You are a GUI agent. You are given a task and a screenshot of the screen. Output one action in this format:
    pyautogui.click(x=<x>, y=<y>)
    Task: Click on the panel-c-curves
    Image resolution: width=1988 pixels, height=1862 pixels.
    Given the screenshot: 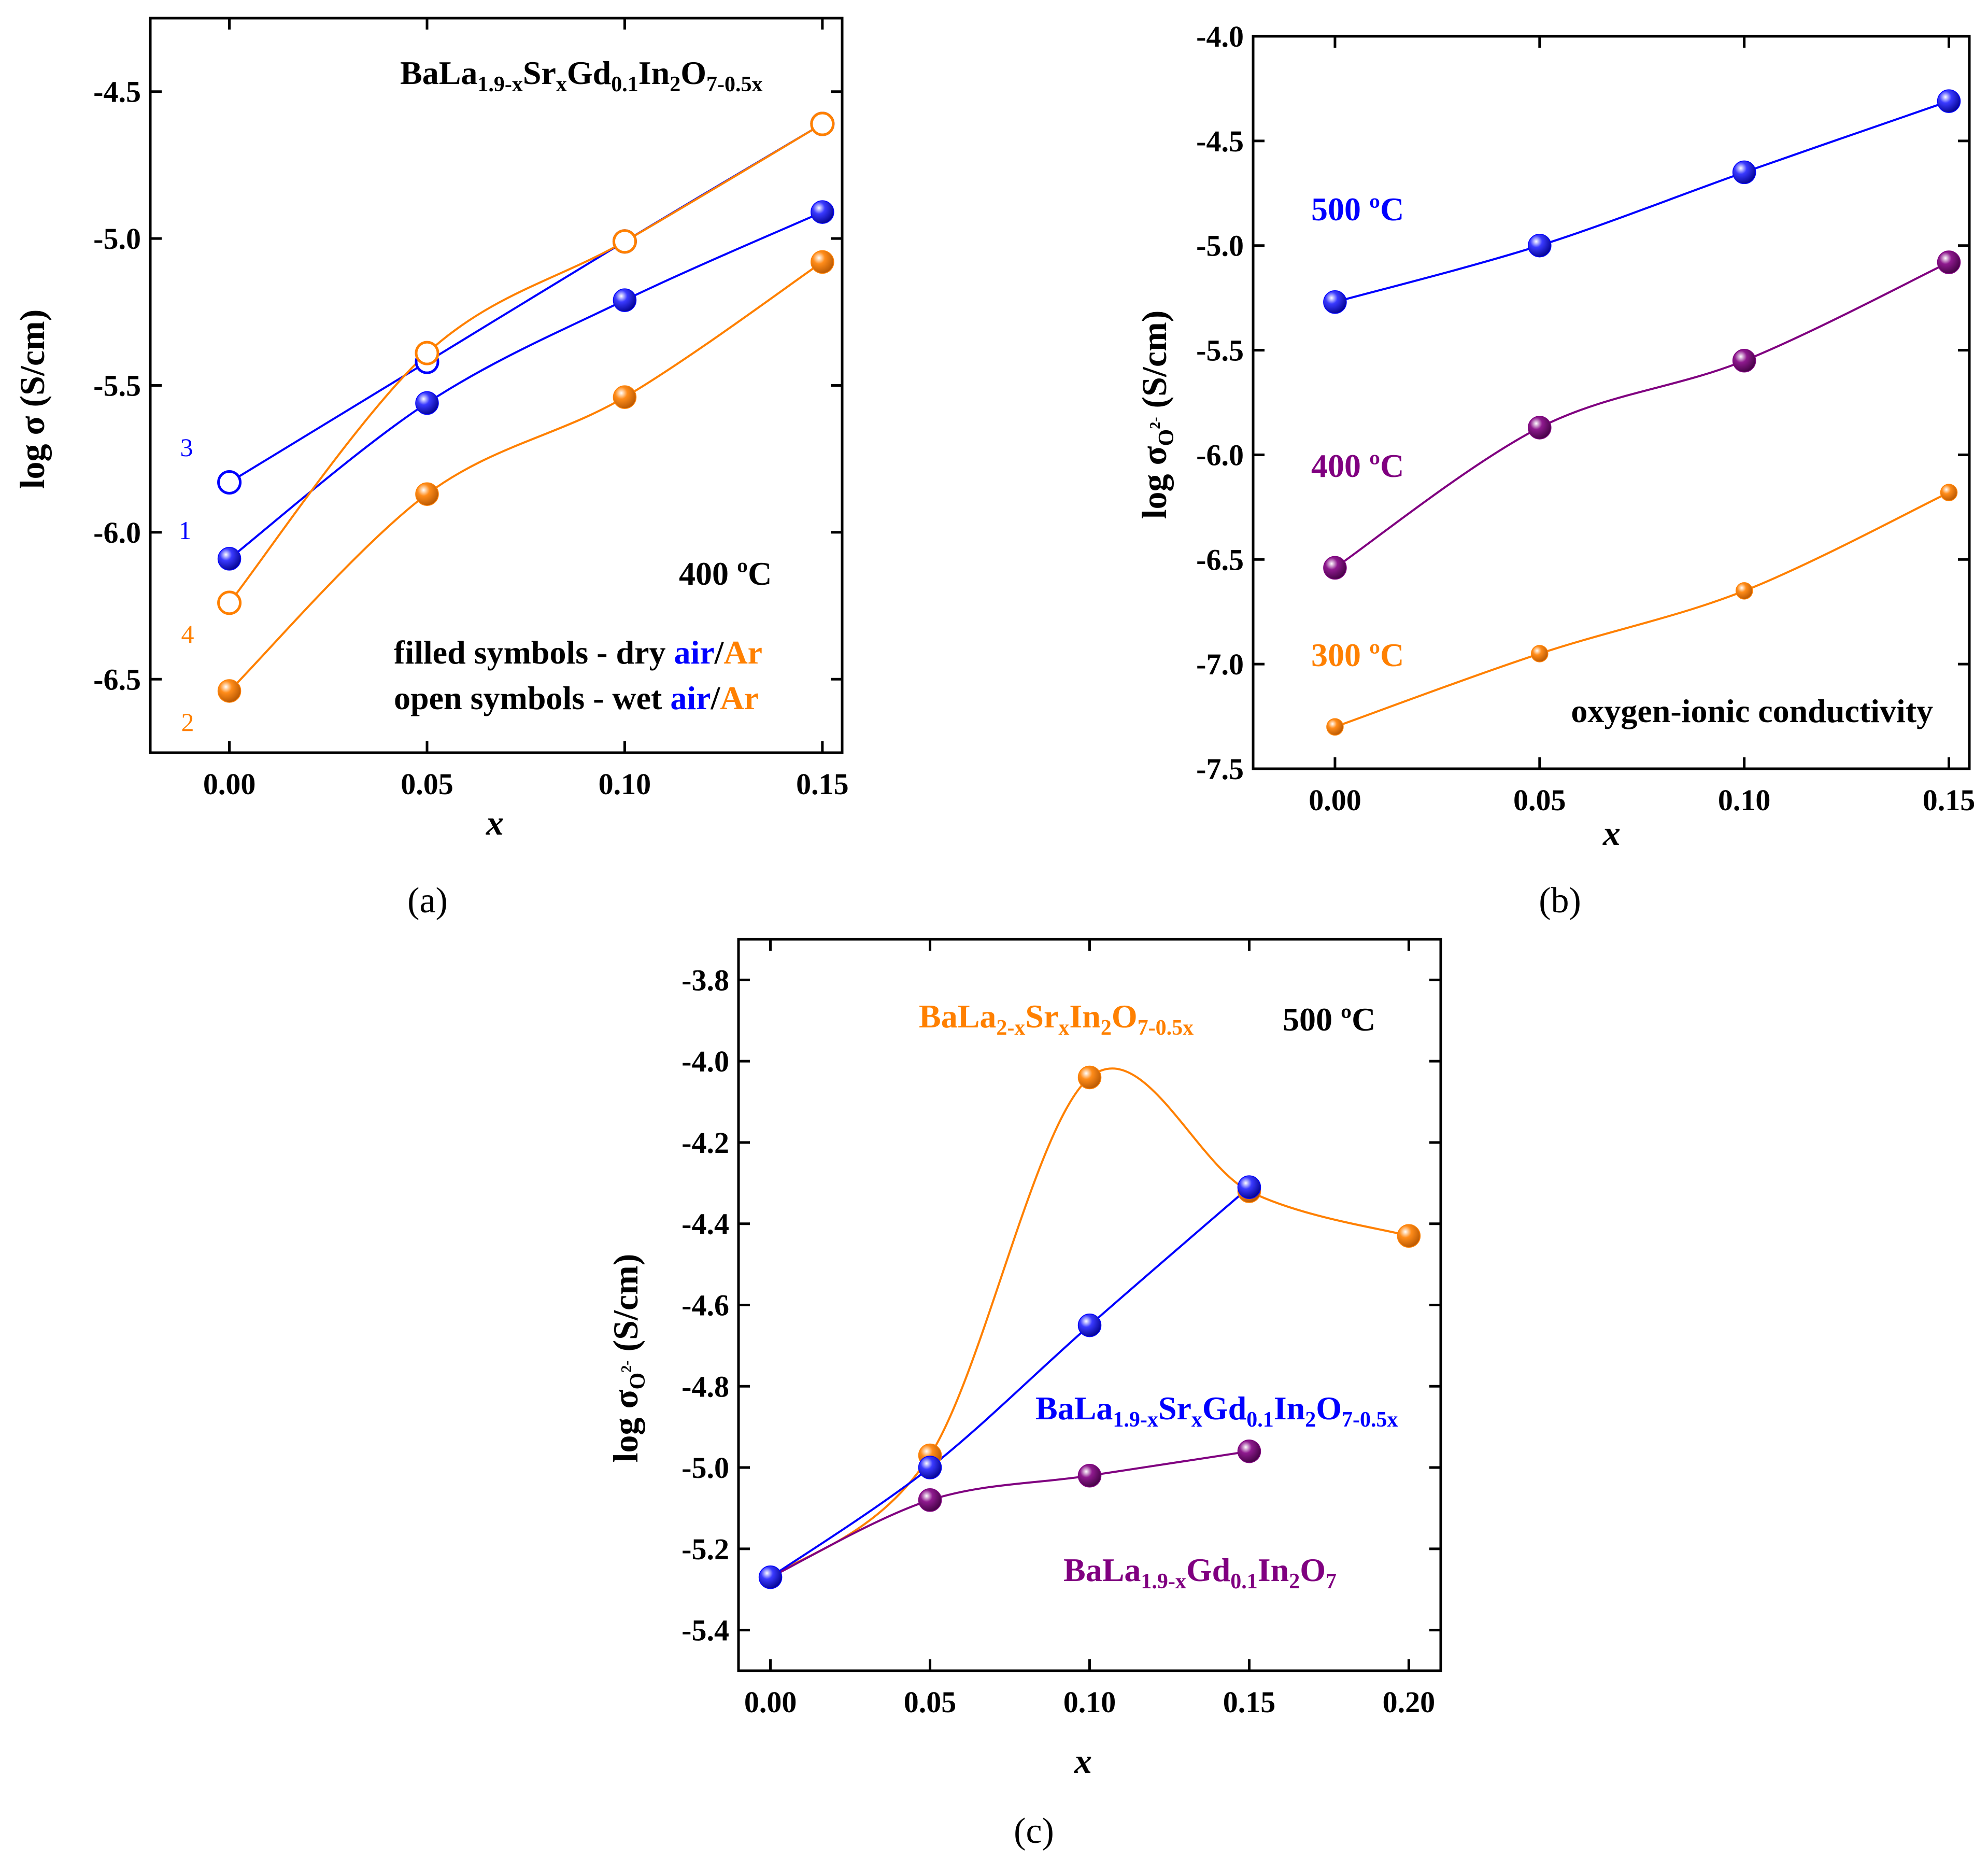 What is the action you would take?
    pyautogui.click(x=1090, y=1322)
    